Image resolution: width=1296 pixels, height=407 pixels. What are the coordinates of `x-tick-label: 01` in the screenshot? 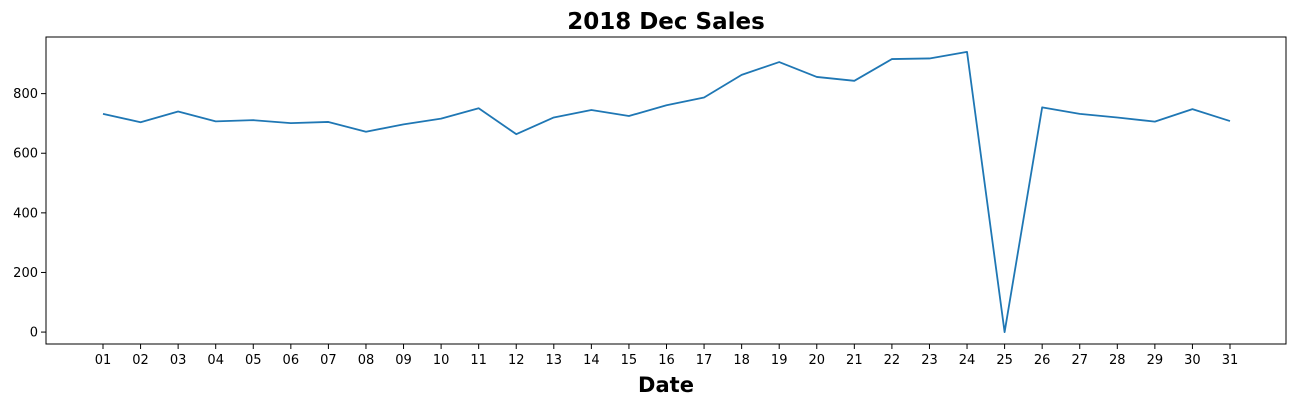 It's located at (103, 360).